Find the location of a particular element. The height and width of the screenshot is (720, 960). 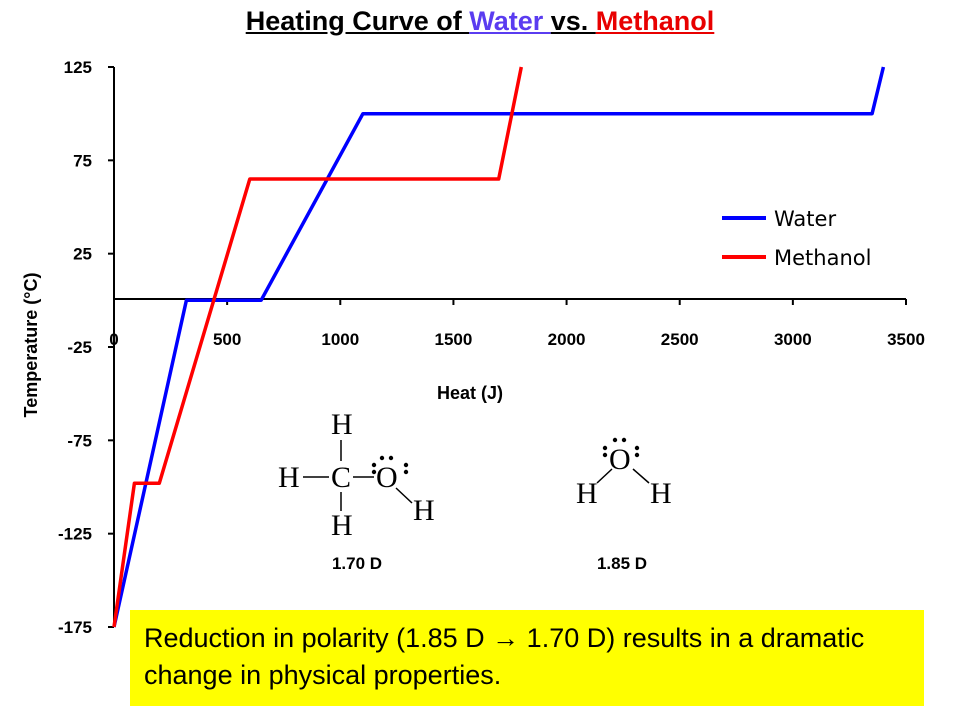

title-water: Water is located at coordinates (510, 21).